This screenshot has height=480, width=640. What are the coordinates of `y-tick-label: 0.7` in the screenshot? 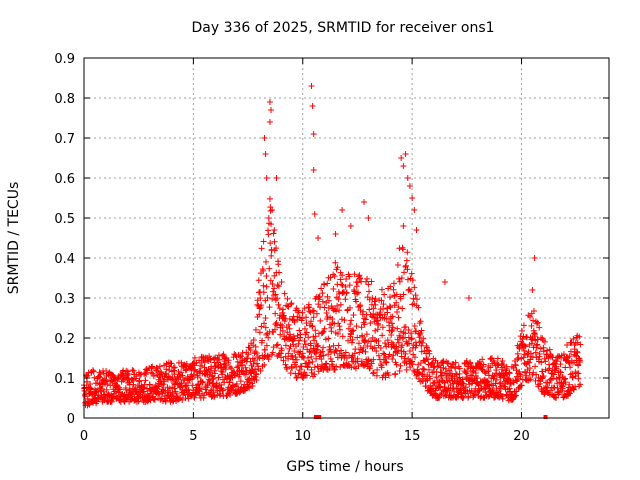 It's located at (64, 139).